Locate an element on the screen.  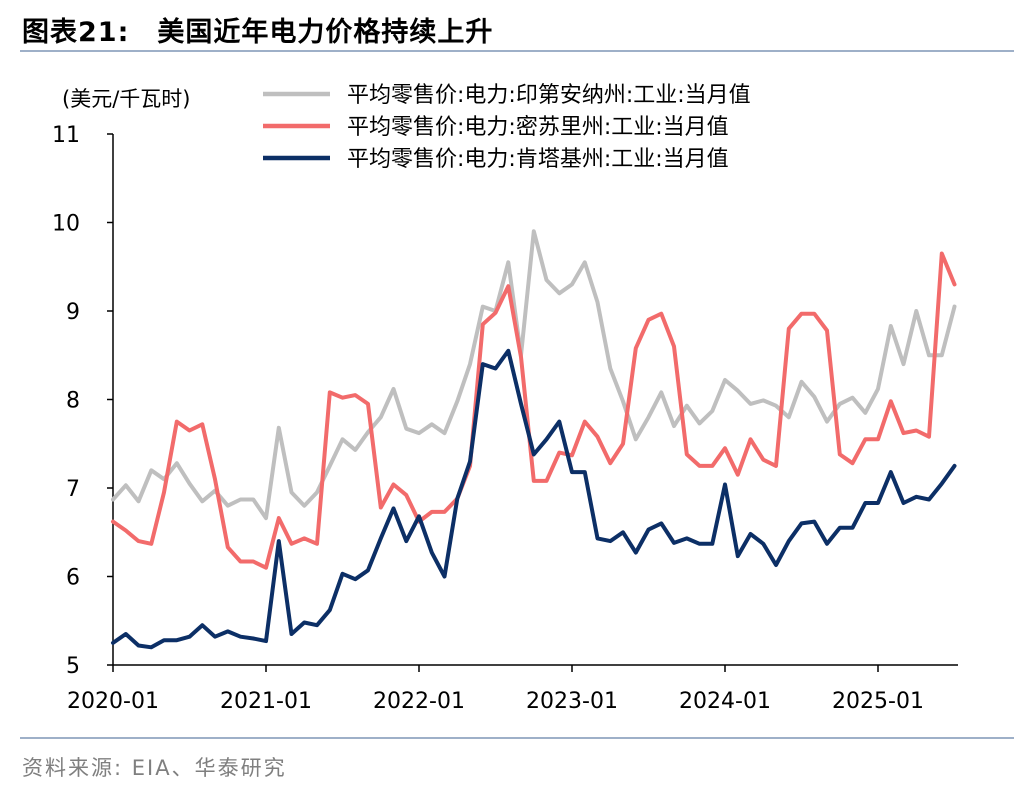
x-tick-label: 2021-01 is located at coordinates (266, 701).